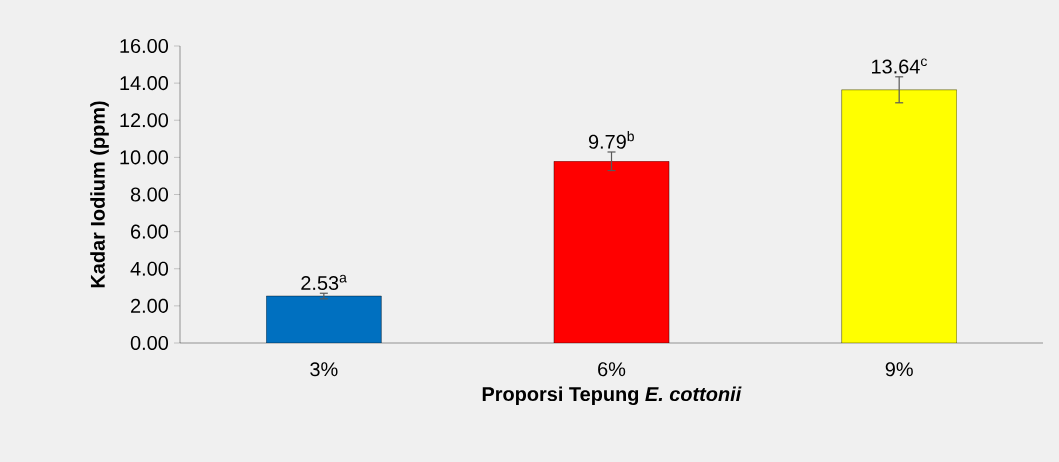 Image resolution: width=1059 pixels, height=462 pixels. What do you see at coordinates (149, 194) in the screenshot?
I see `y-tick-label: 8.00` at bounding box center [149, 194].